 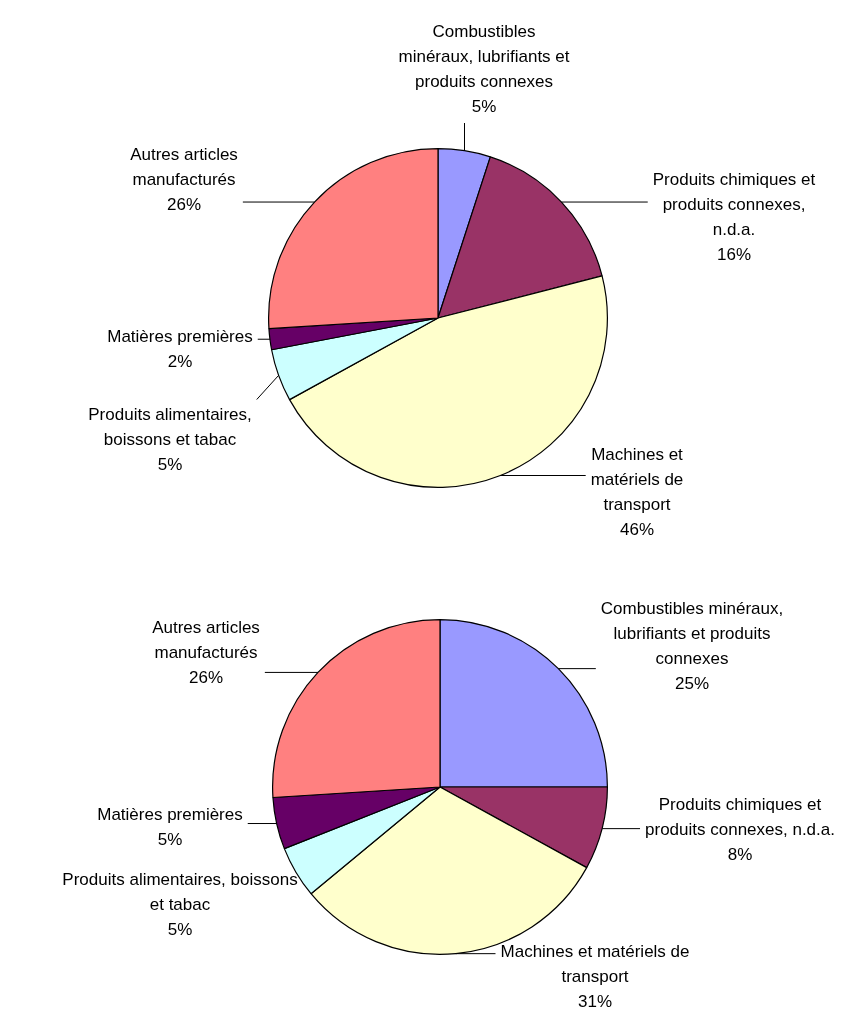 What do you see at coordinates (595, 1001) in the screenshot?
I see `data-label: 31%` at bounding box center [595, 1001].